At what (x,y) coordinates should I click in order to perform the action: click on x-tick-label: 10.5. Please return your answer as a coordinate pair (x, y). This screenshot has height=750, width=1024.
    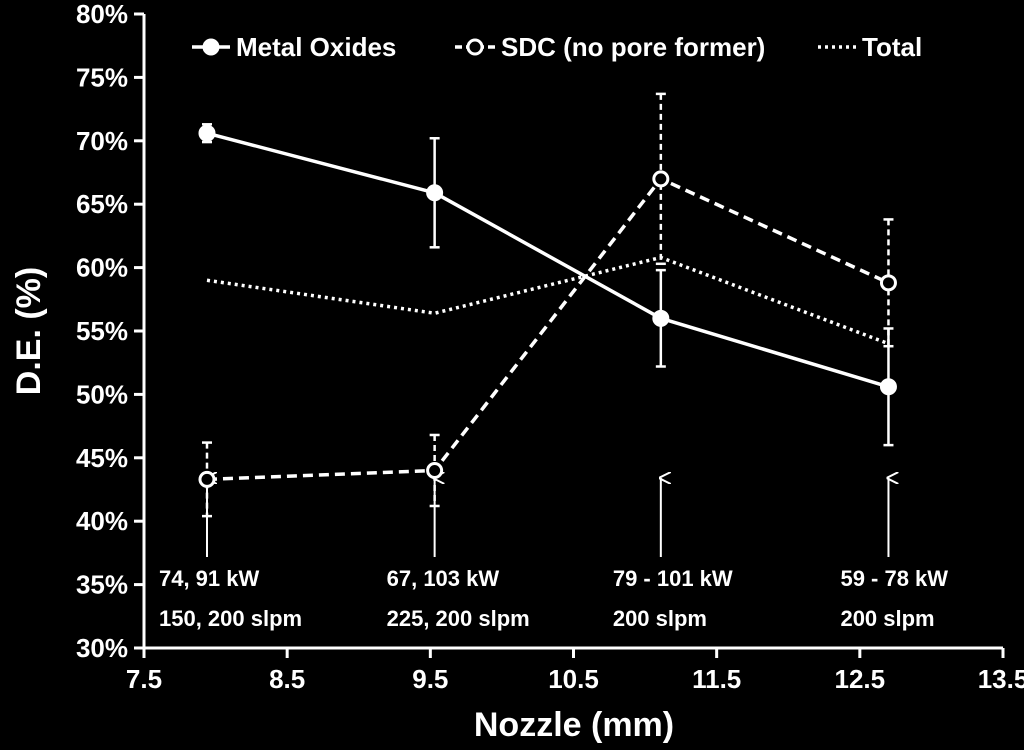
    Looking at the image, I should click on (573, 679).